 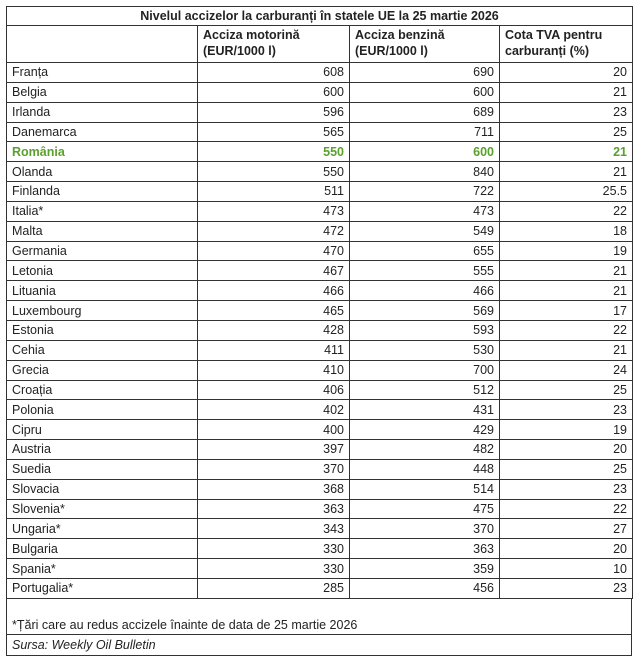 I want to click on cell-vat-rate: 18, so click(x=566, y=231).